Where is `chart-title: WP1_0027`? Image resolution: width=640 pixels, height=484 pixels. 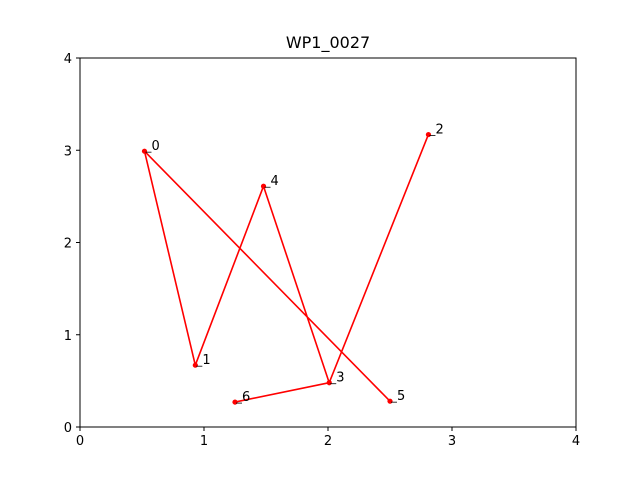
chart-title: WP1_0027 is located at coordinates (328, 43).